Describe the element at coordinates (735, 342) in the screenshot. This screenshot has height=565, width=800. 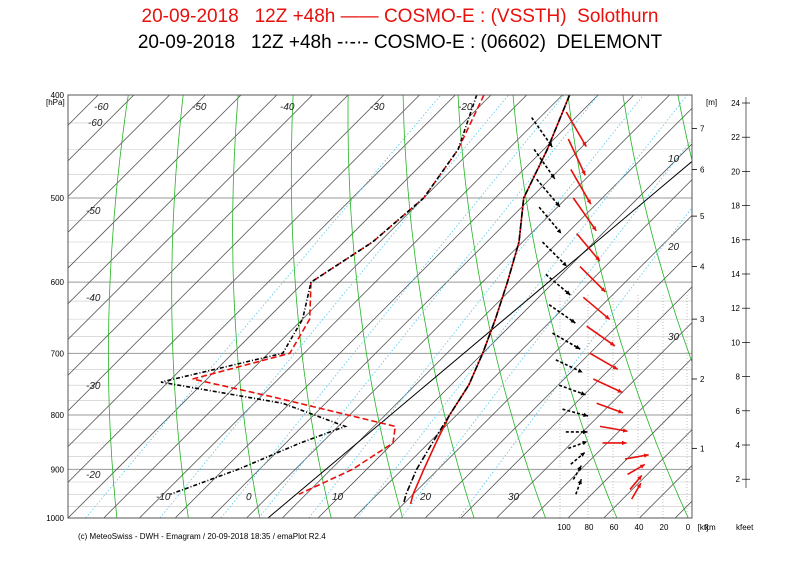
I see `kfeet-tick-label: 10` at that location.